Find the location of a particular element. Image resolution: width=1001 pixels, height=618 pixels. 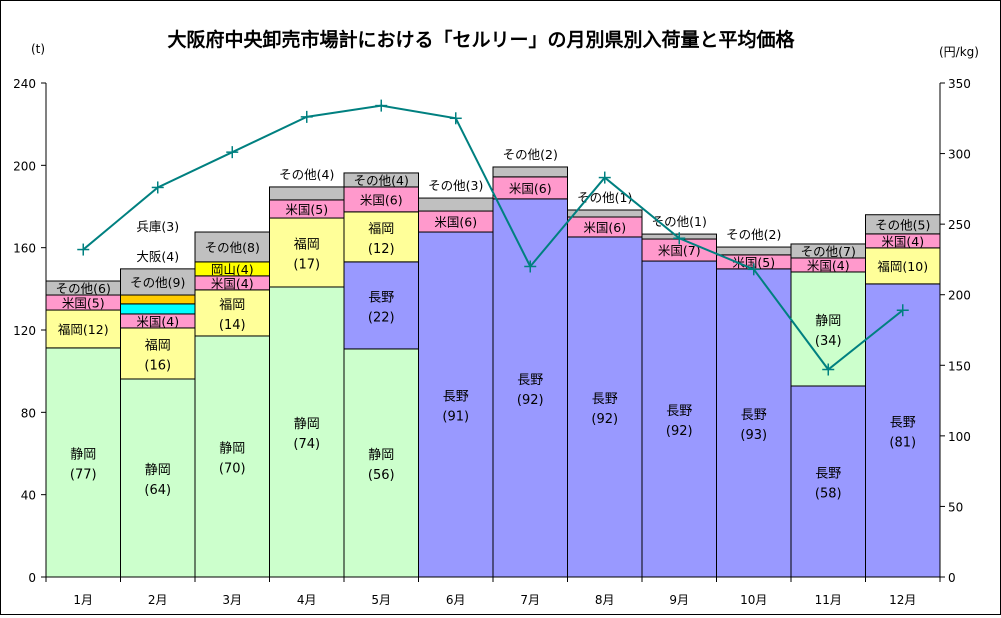

x-tick-label: 1月 is located at coordinates (83, 600).